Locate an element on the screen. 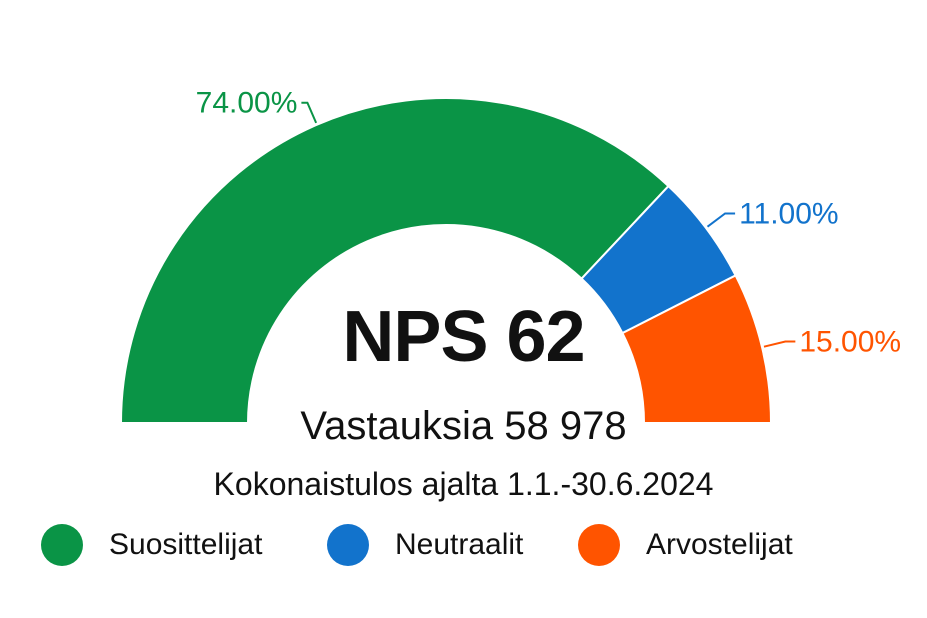  legend-item-neutraalit: Neutraalit is located at coordinates (425, 545).